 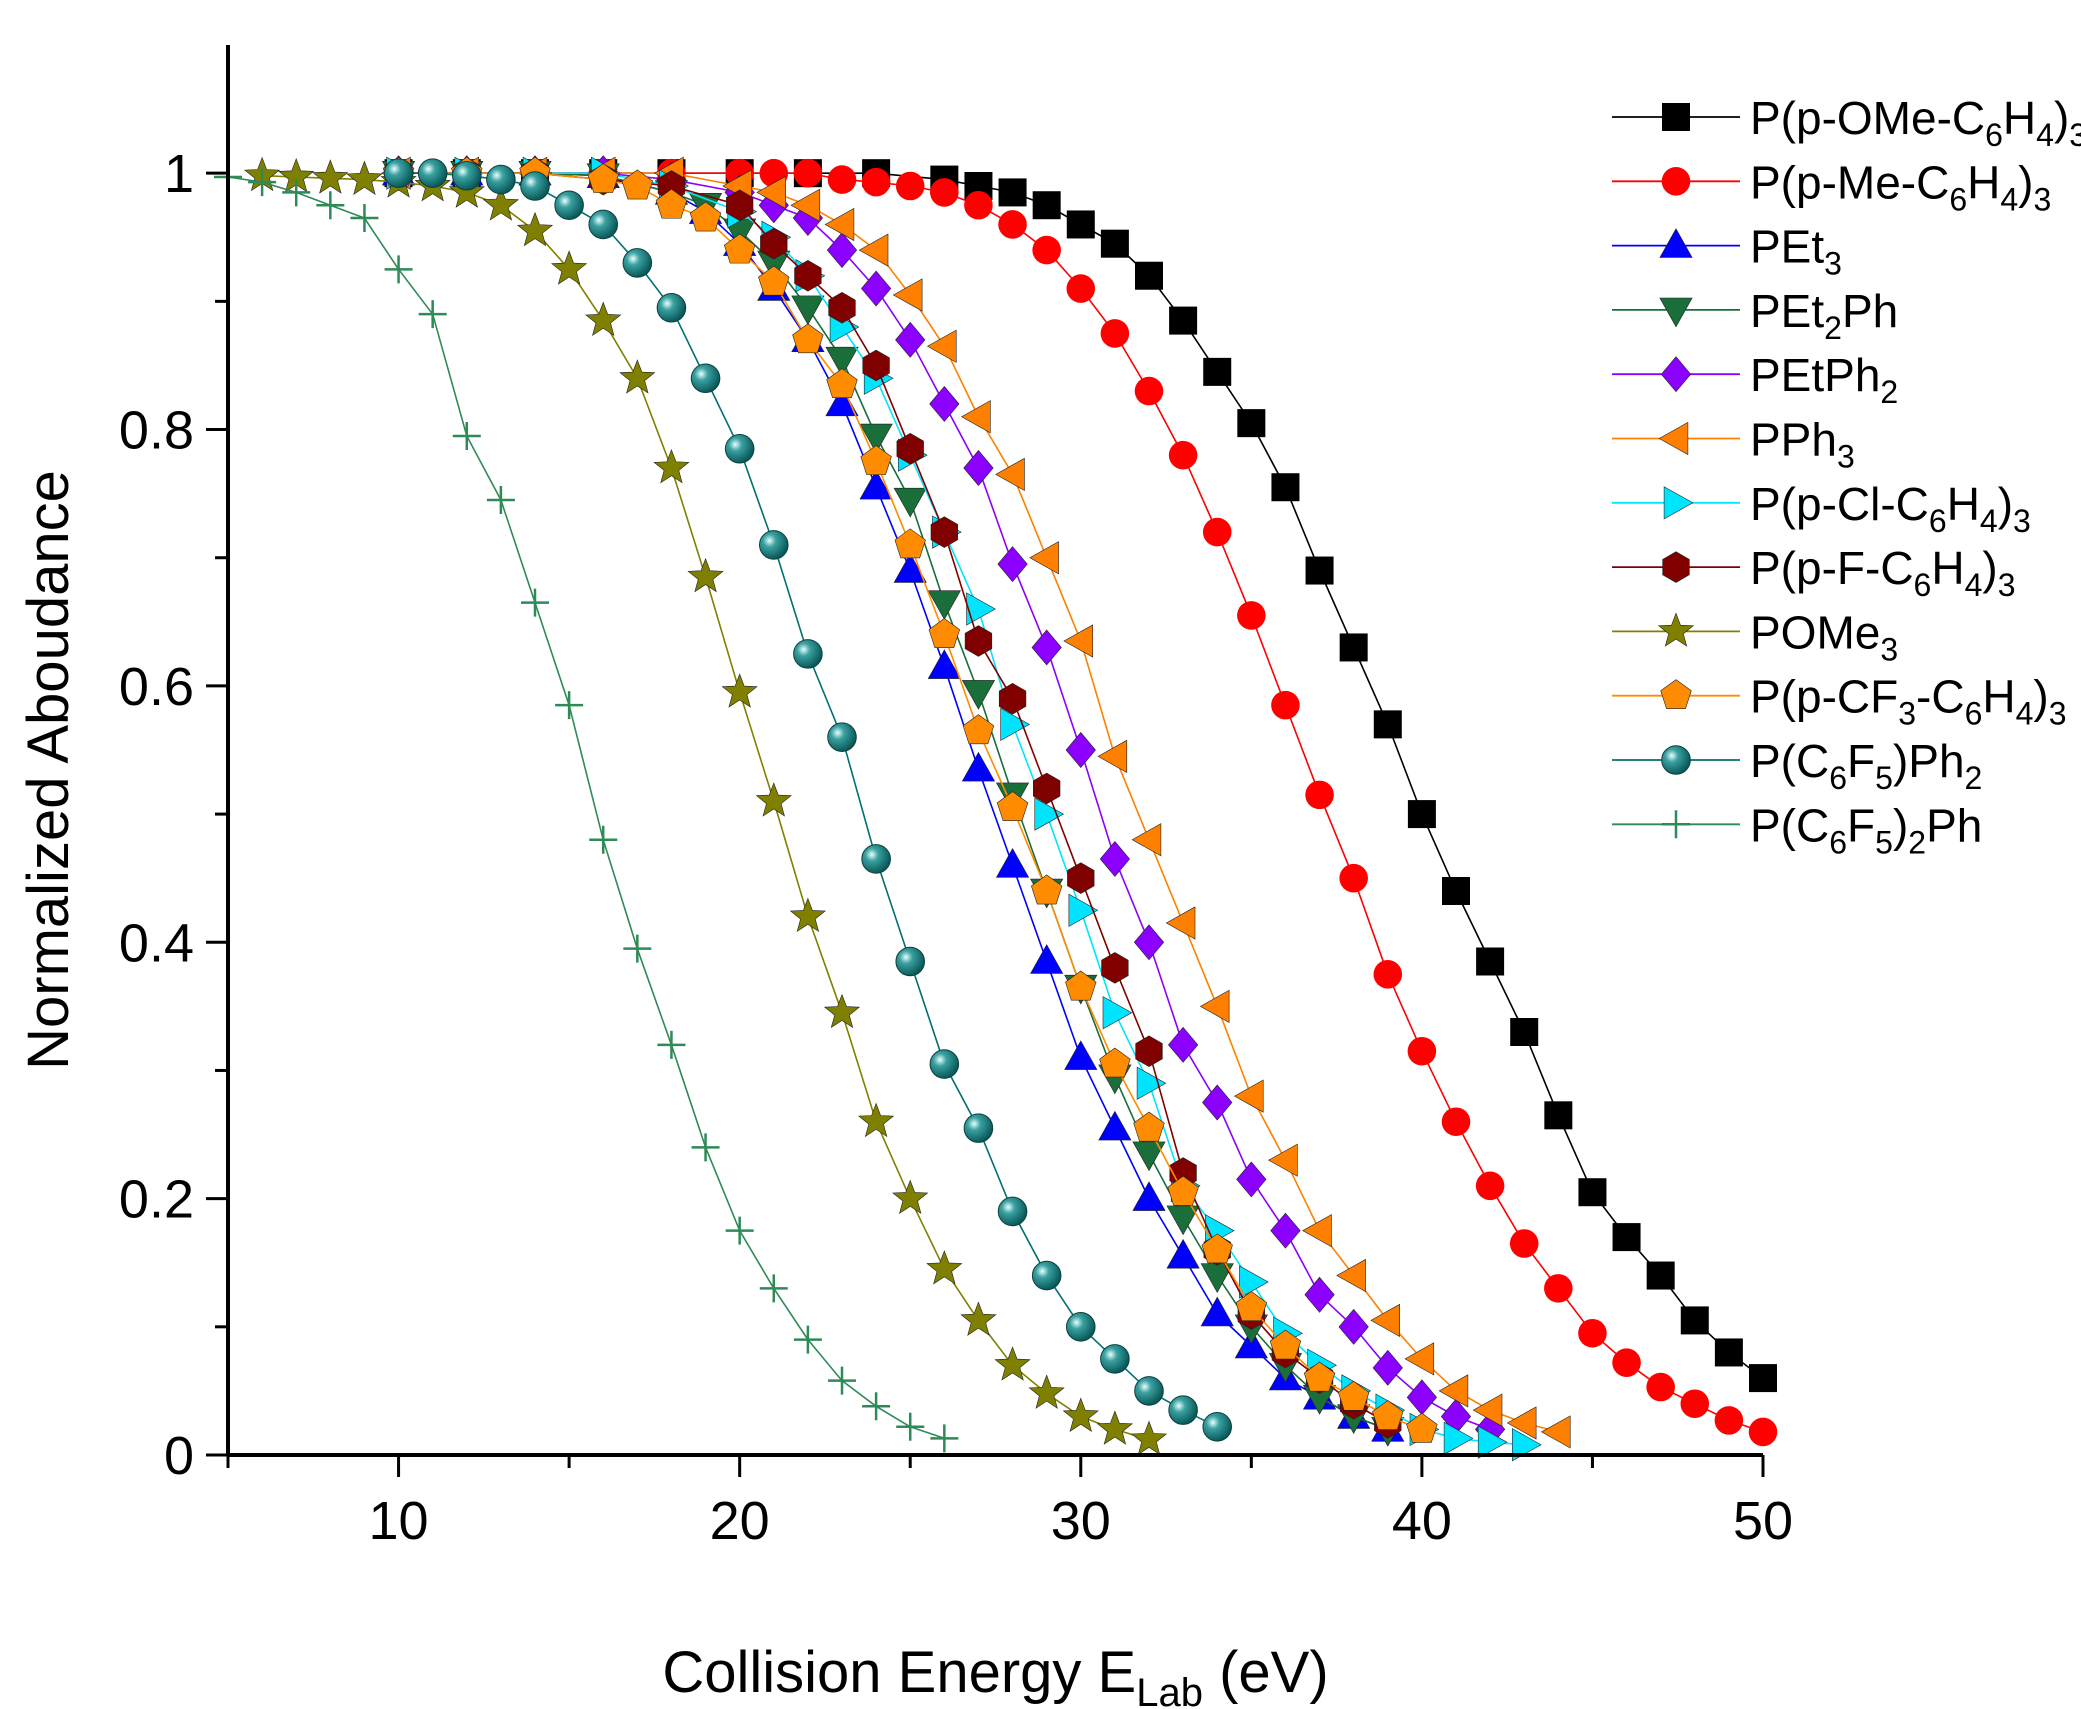 I want to click on legend-label: P(p-Me-C6H4)3, so click(x=1900, y=186).